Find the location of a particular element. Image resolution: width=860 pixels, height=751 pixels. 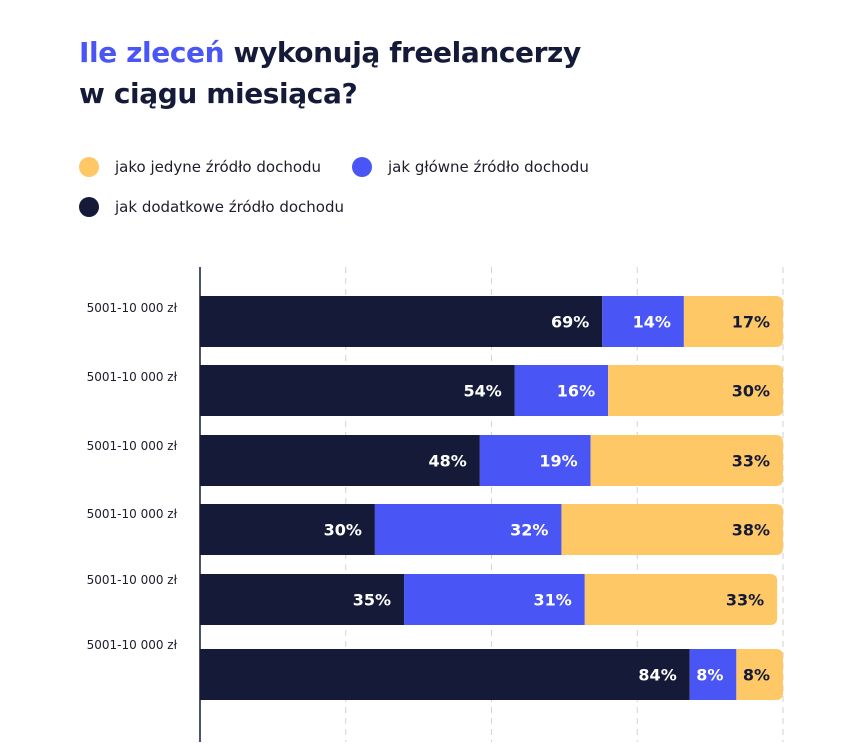

legend-item-additional: jak dodatkowe źródło dochodu is located at coordinates (211, 207).